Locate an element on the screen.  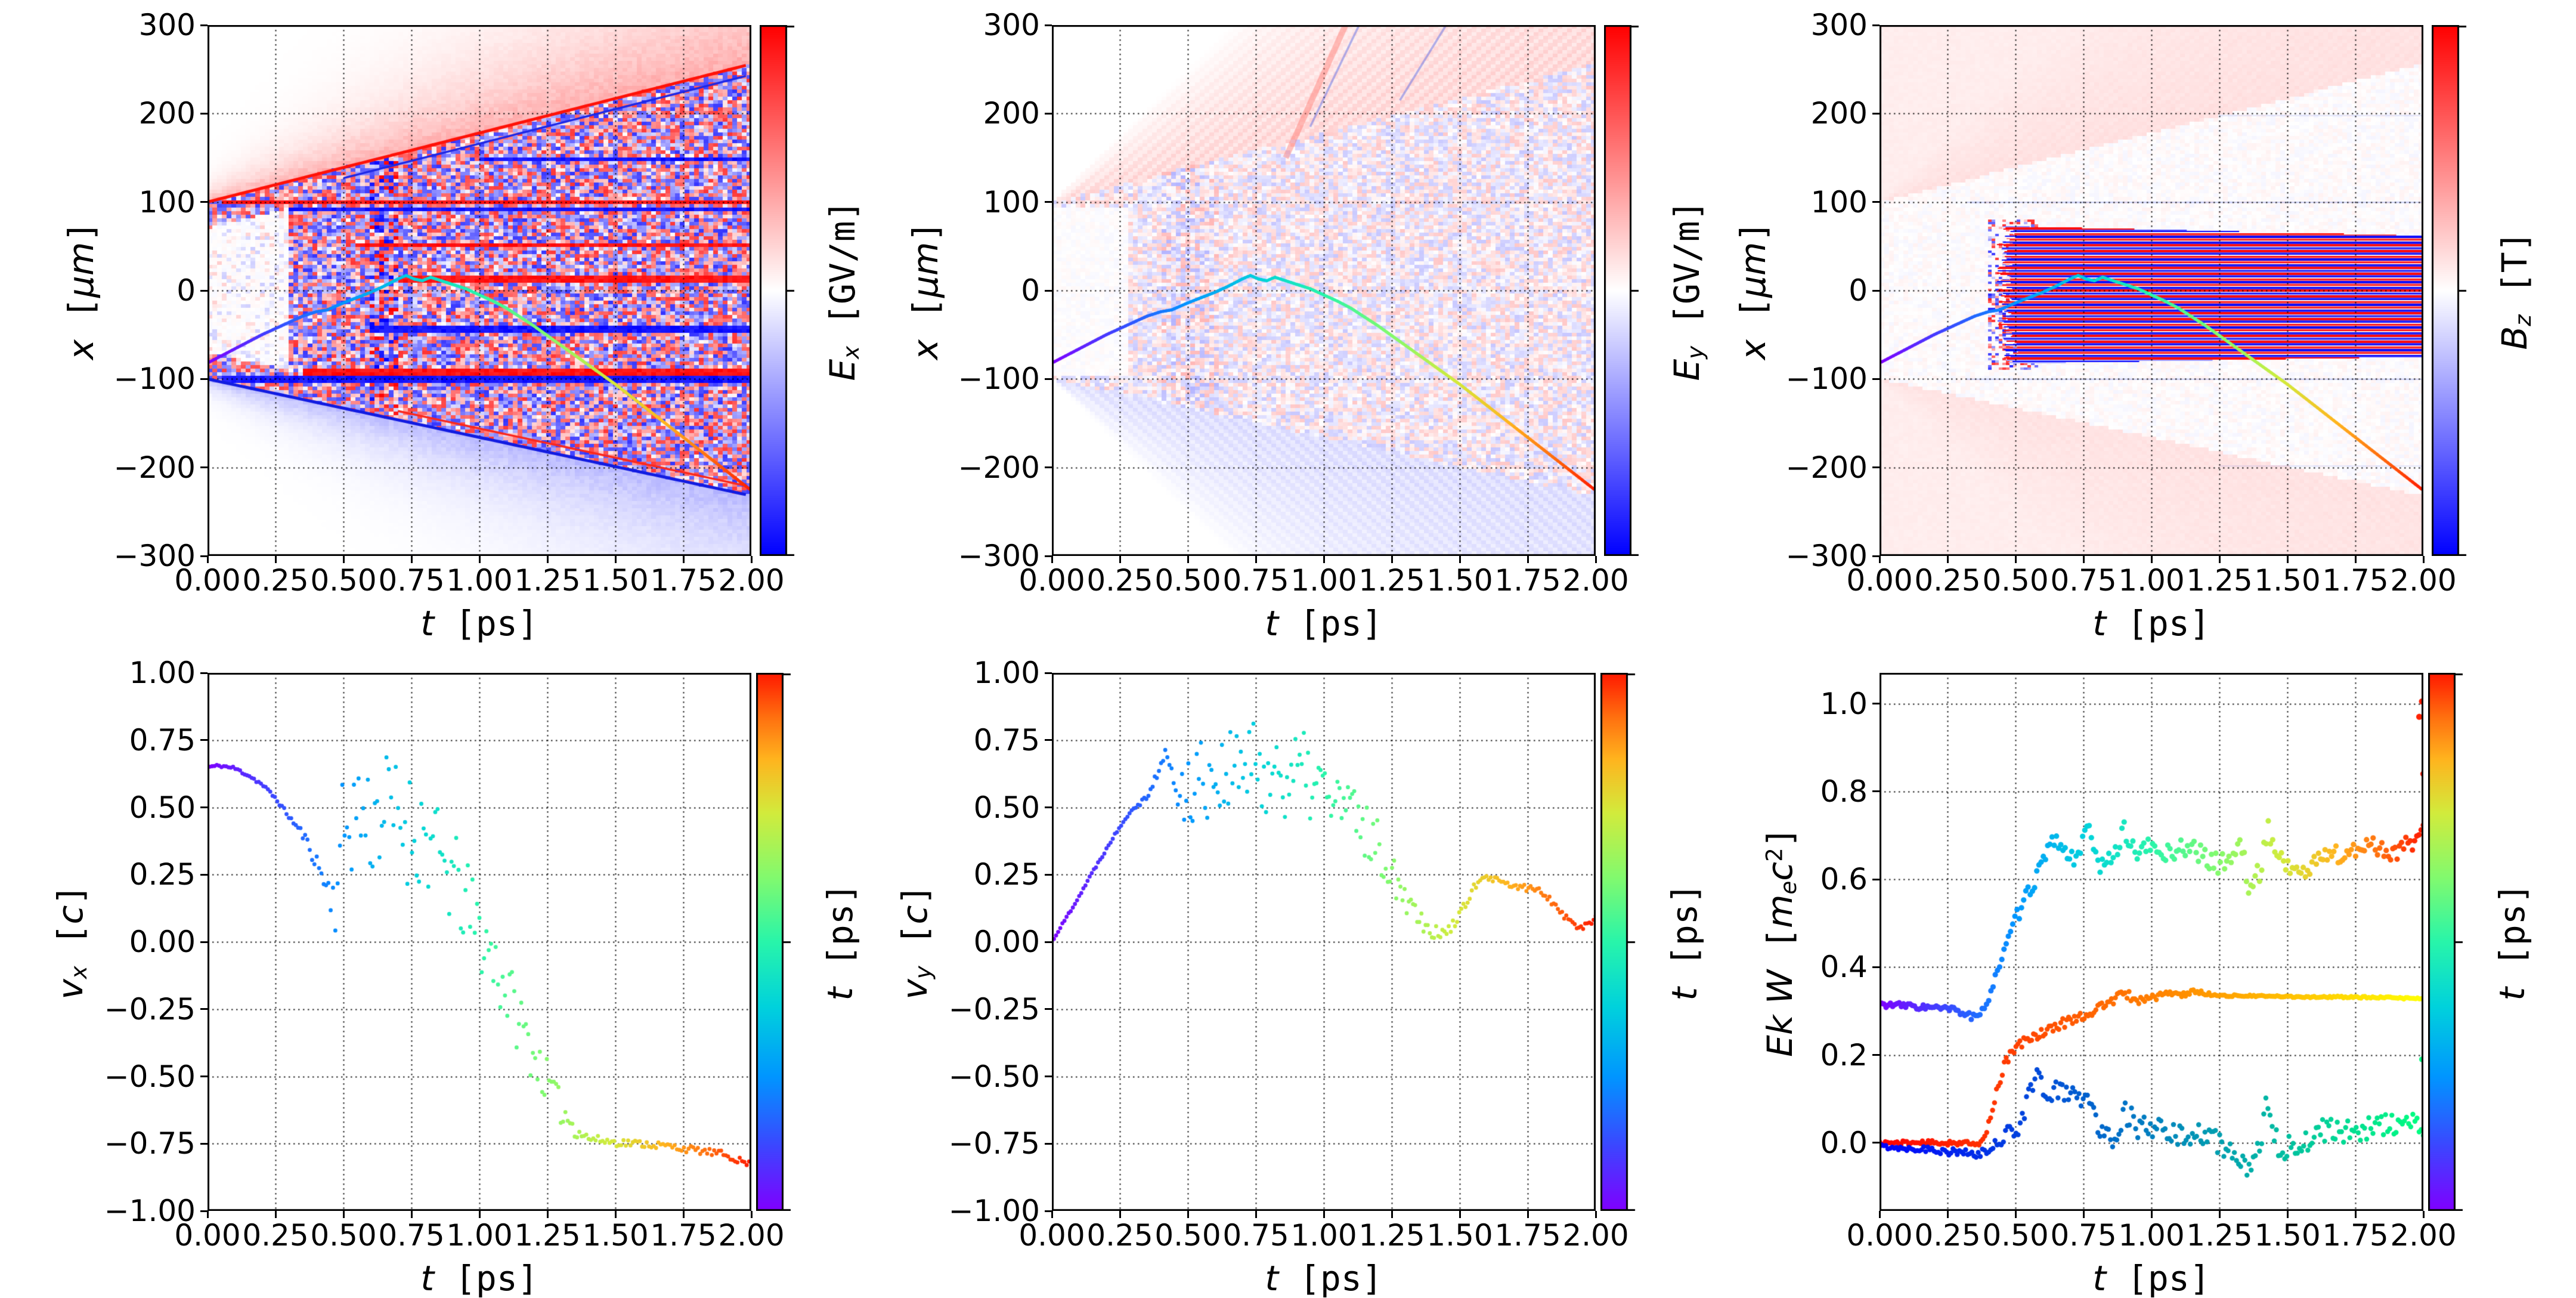
label-segment: e is located at coordinates (1788, 887).